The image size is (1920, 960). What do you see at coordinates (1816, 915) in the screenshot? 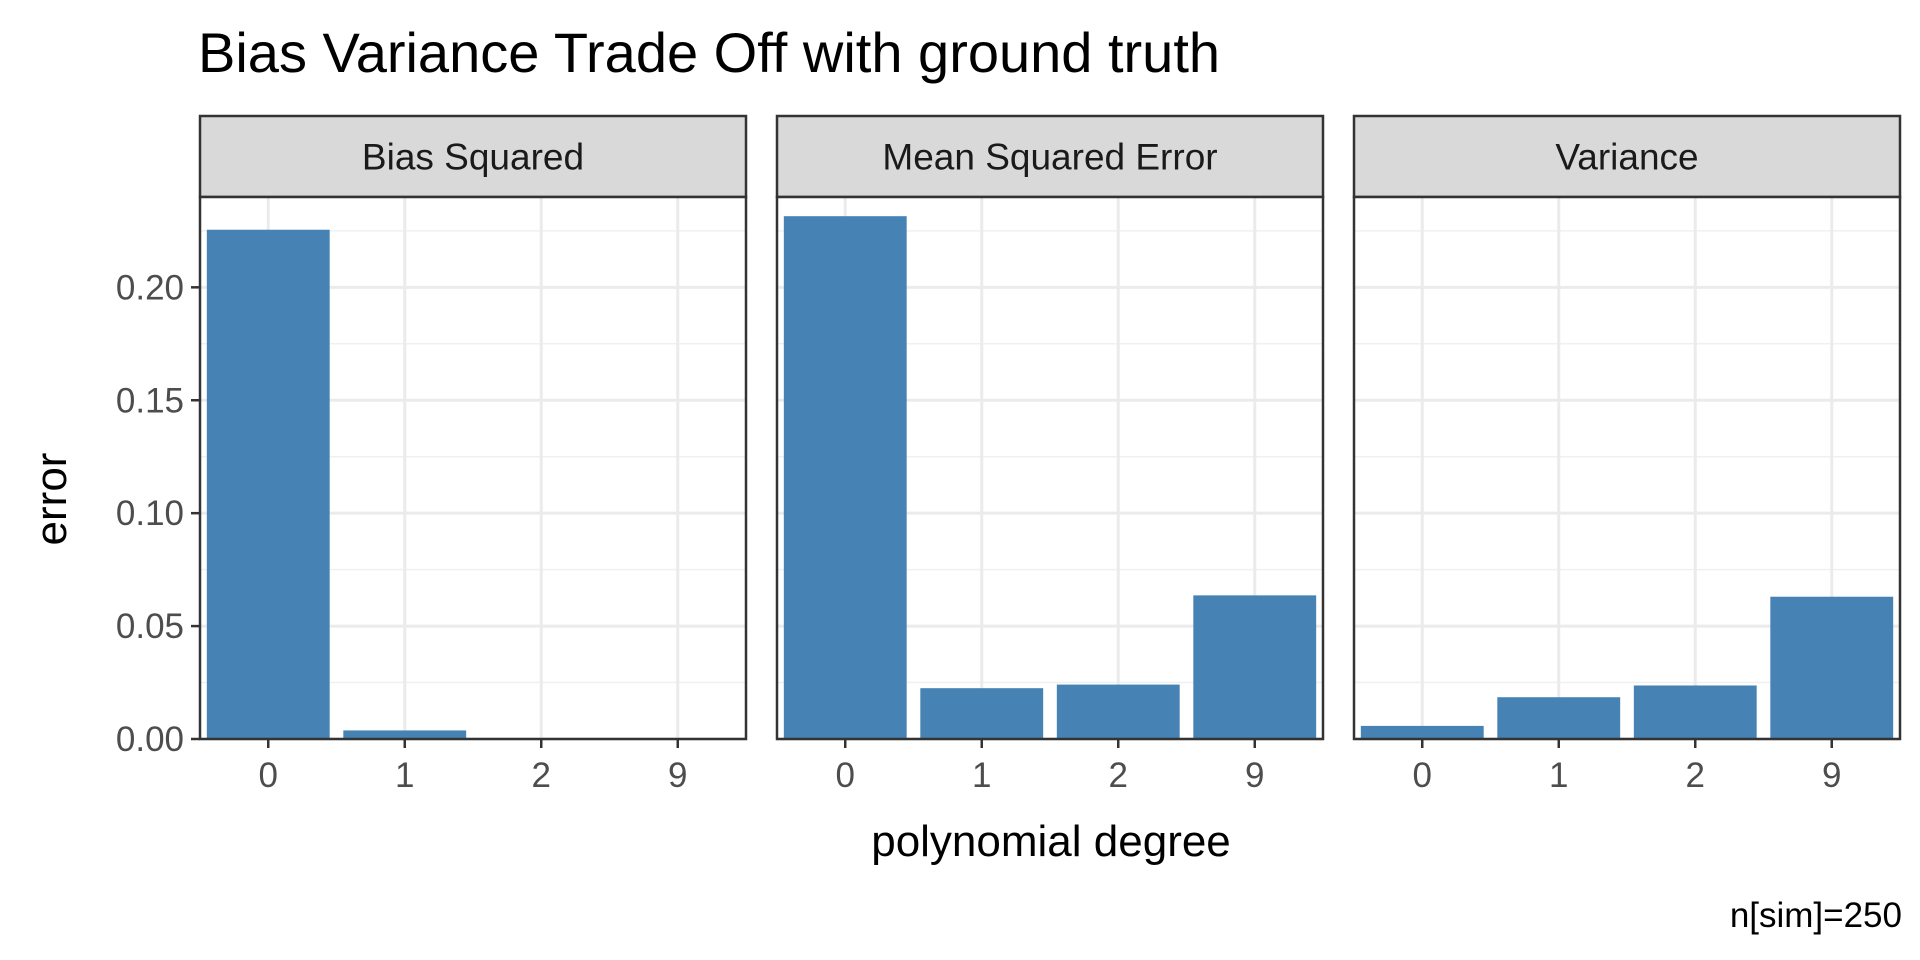
I see `chart-caption: n[sim]=250` at bounding box center [1816, 915].